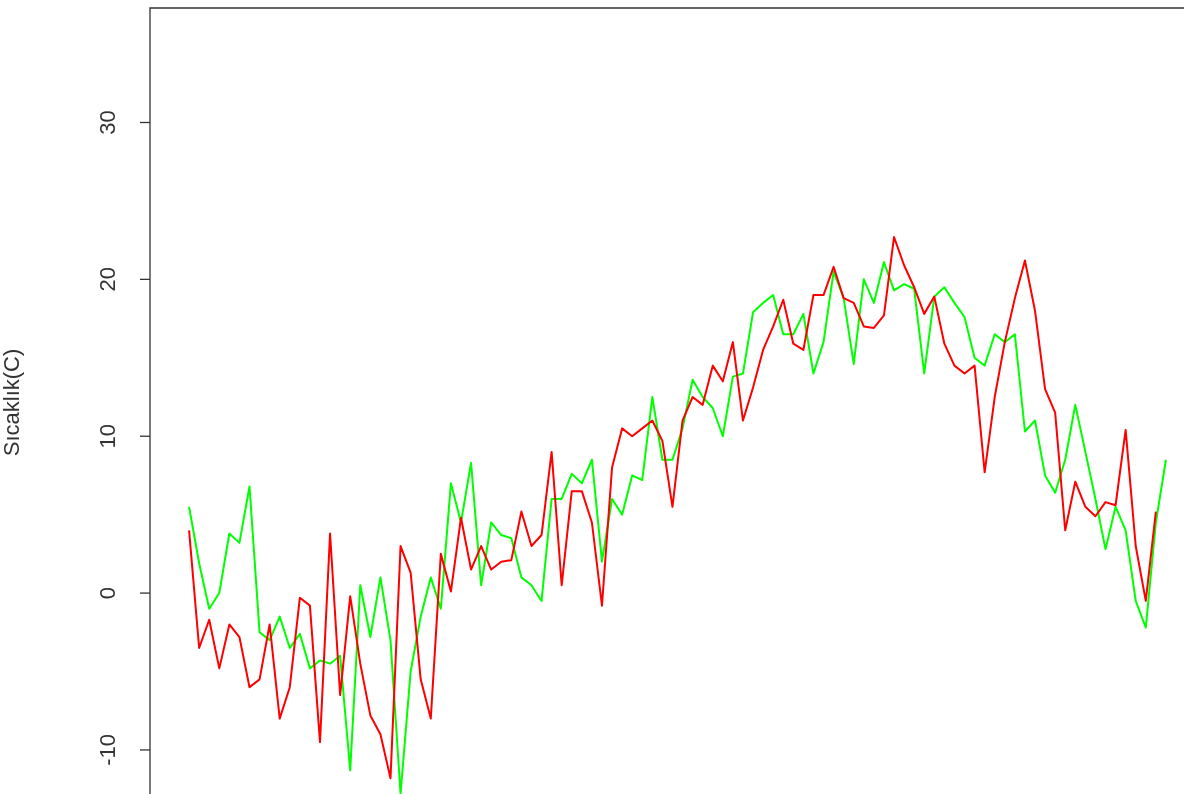 The width and height of the screenshot is (1184, 794). I want to click on y-tick-label: -10, so click(108, 750).